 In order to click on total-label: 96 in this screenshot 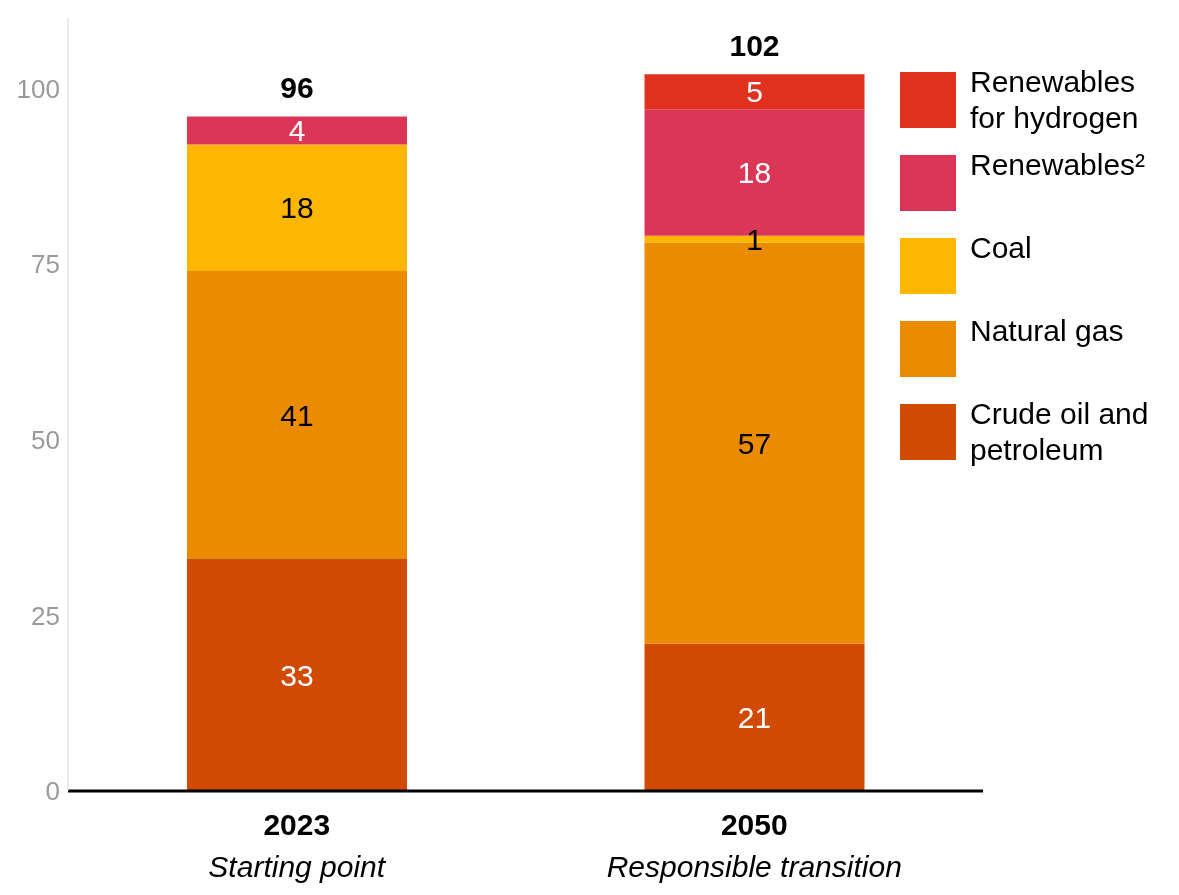, I will do `click(297, 88)`.